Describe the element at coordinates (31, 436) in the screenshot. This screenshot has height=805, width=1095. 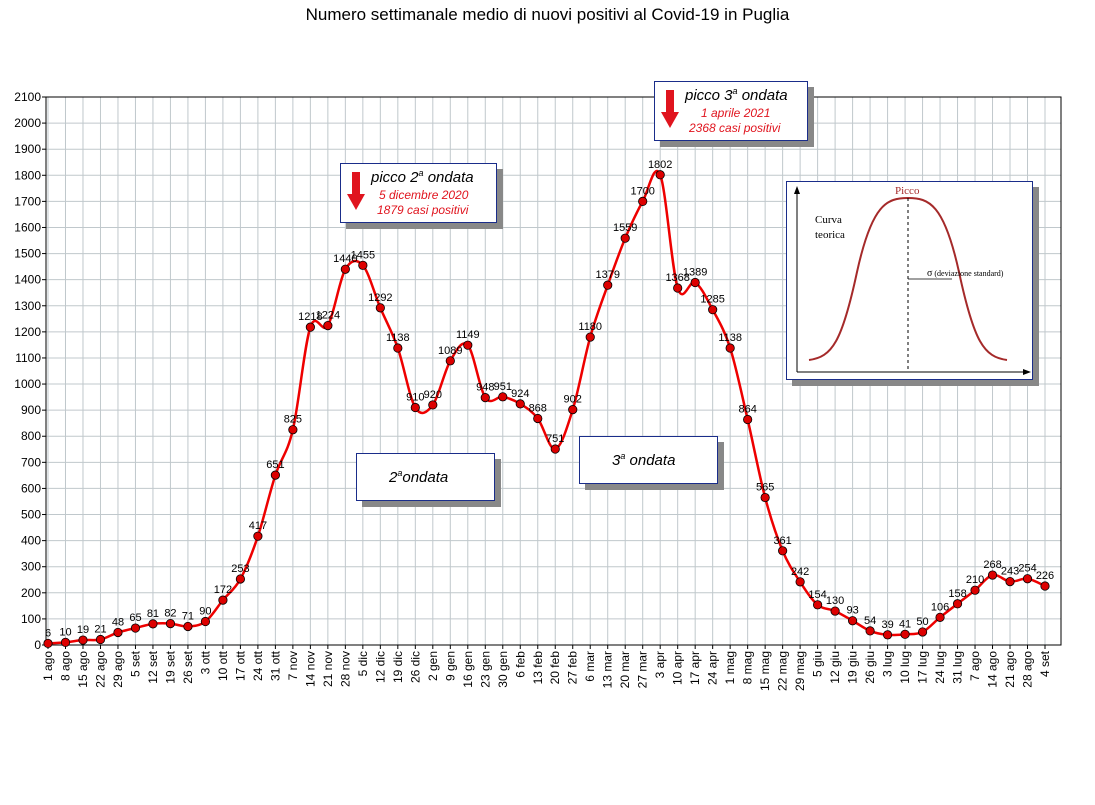
I see `y-tick-label: 800` at that location.